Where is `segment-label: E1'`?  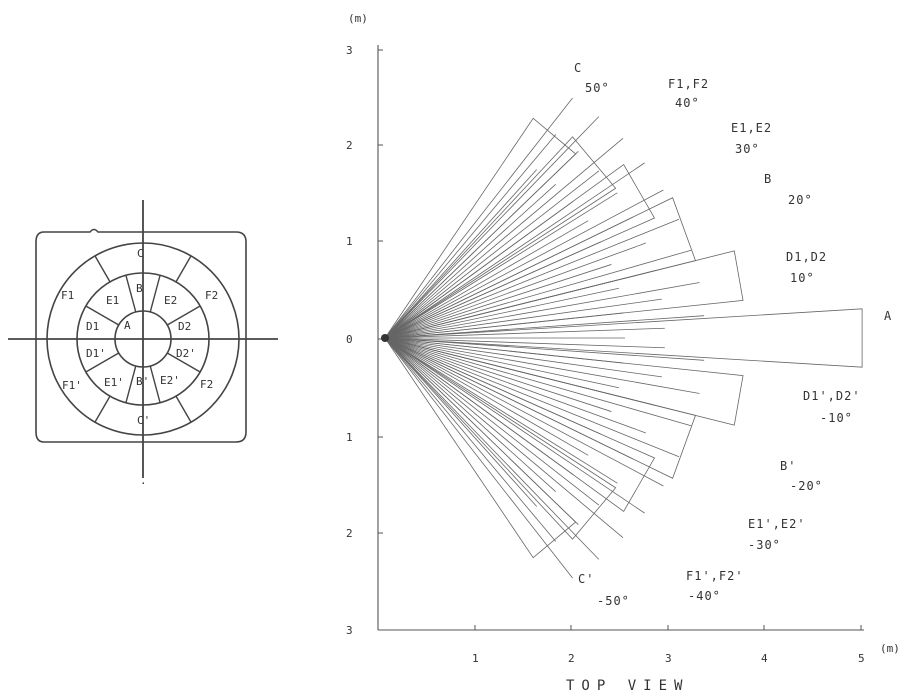 segment-label: E1' is located at coordinates (114, 382).